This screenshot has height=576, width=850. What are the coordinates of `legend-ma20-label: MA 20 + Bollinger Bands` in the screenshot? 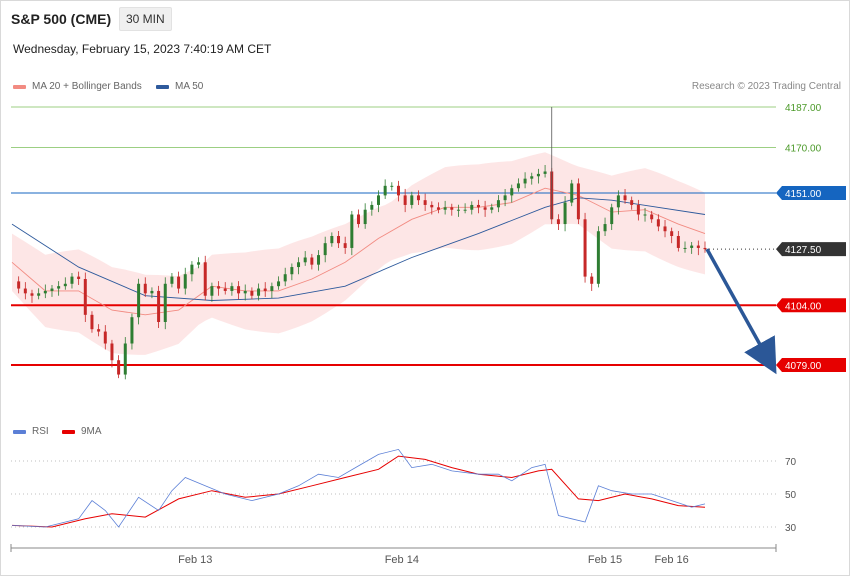 It's located at (87, 86).